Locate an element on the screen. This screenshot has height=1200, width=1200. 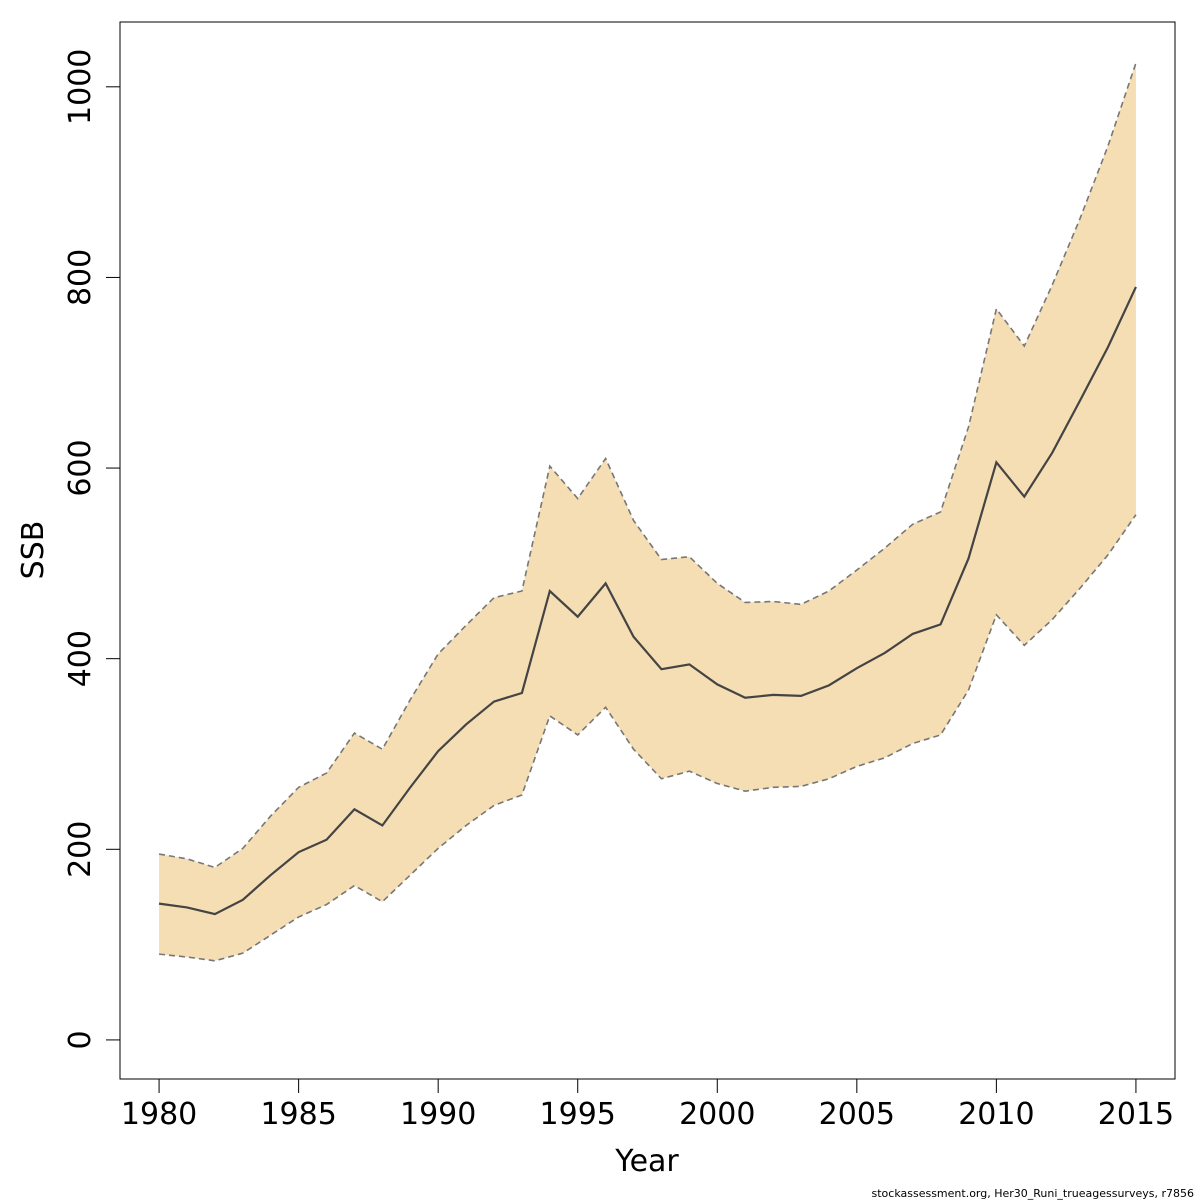
x-axis-title: Year is located at coordinates (646, 1161).